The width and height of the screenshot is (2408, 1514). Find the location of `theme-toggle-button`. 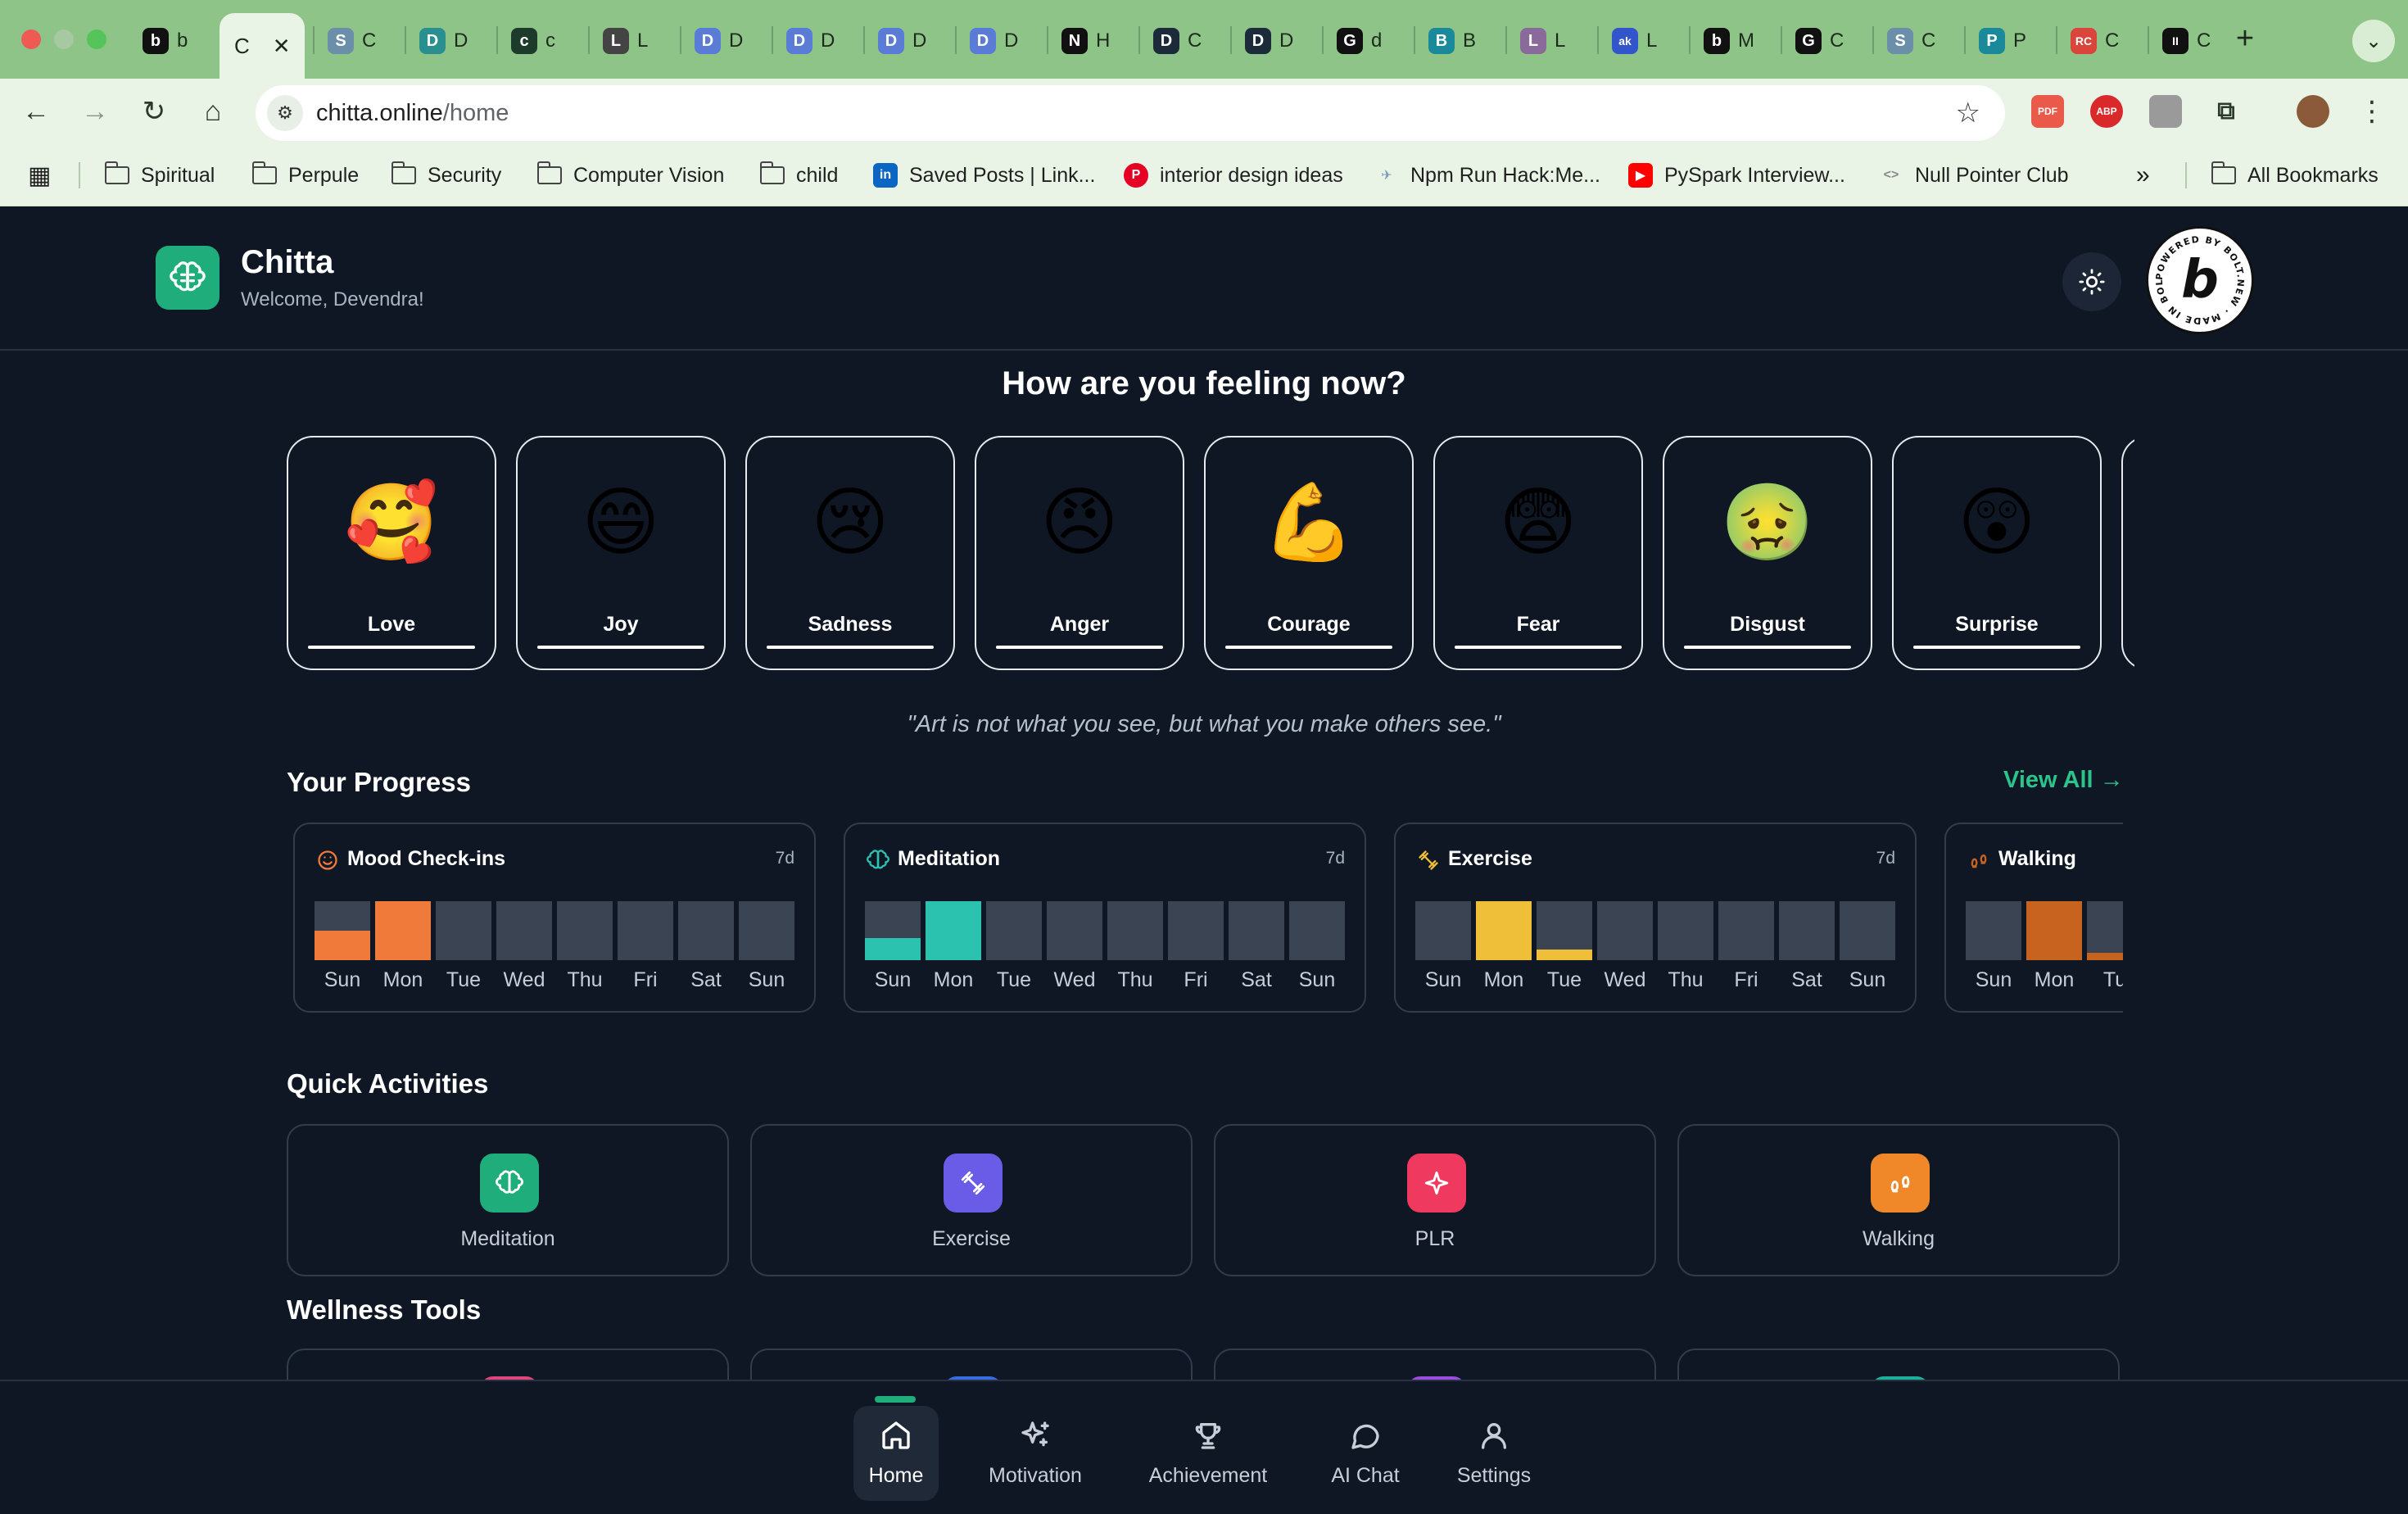

theme-toggle-button is located at coordinates (2091, 281).